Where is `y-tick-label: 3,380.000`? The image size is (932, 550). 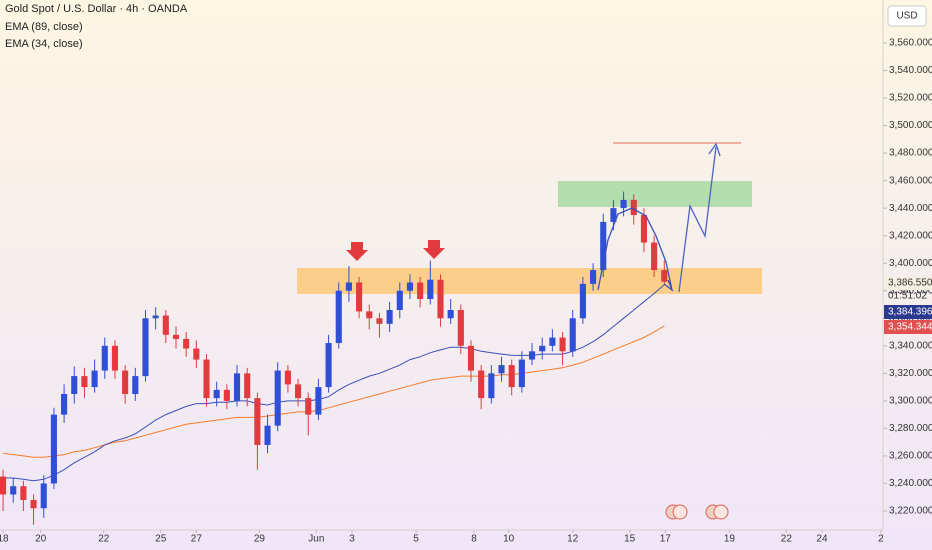 y-tick-label: 3,380.000 is located at coordinates (910, 290).